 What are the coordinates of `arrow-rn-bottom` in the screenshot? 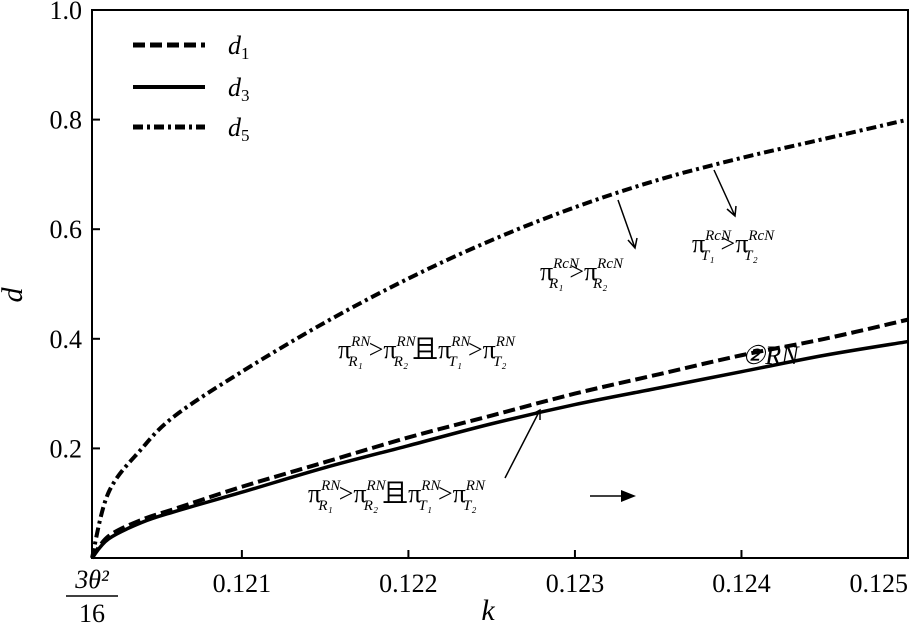 It's located at (522, 443).